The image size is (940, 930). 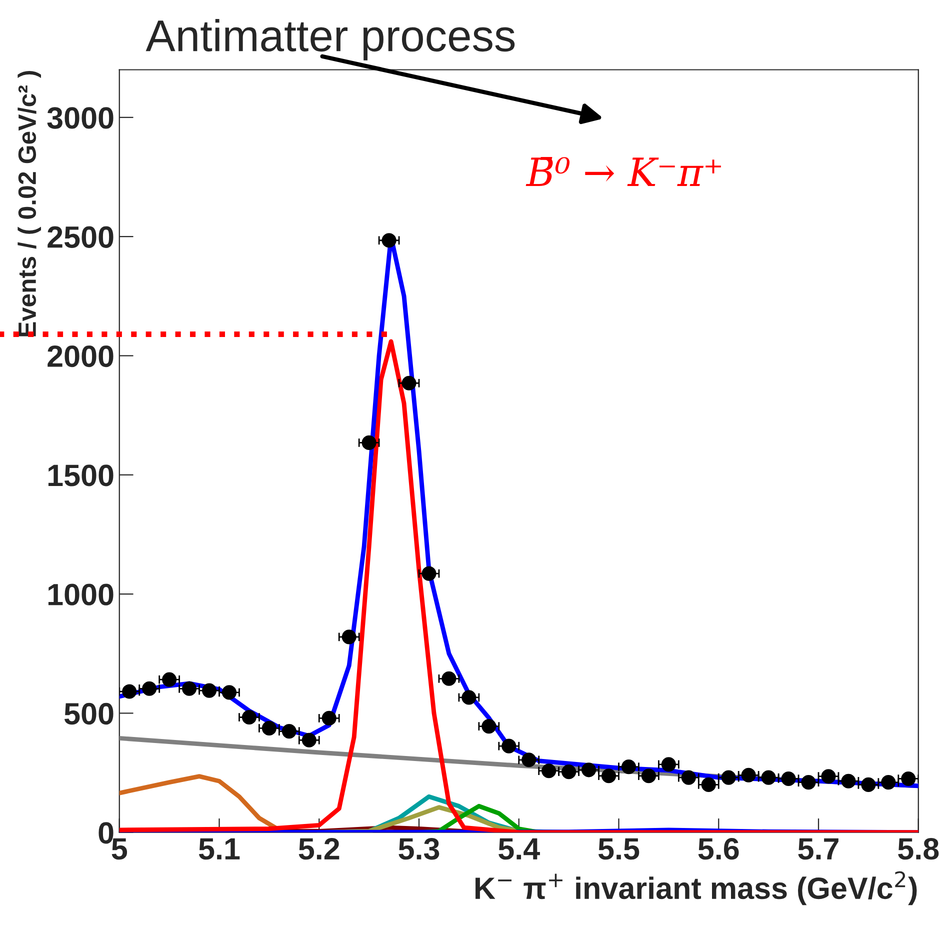 What do you see at coordinates (918, 849) in the screenshot?
I see `x-tick-label: 5.8` at bounding box center [918, 849].